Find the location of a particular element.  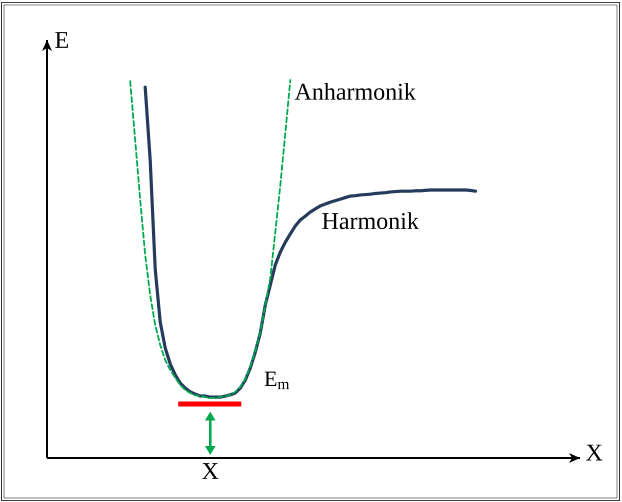

y-axis-title: E is located at coordinates (61, 40).